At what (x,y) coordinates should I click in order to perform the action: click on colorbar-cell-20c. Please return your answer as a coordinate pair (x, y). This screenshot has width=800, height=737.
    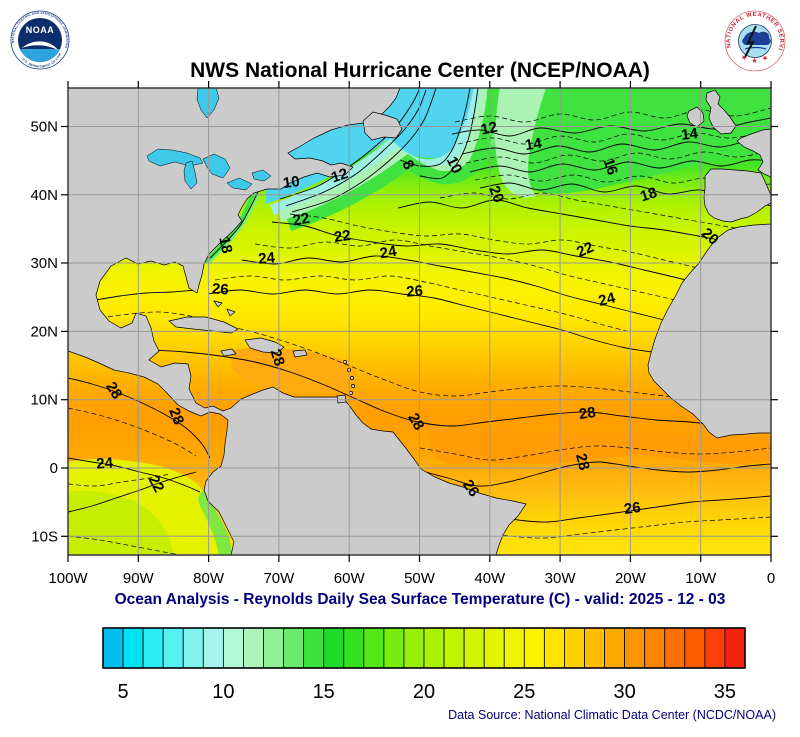
    Looking at the image, I should click on (434, 648).